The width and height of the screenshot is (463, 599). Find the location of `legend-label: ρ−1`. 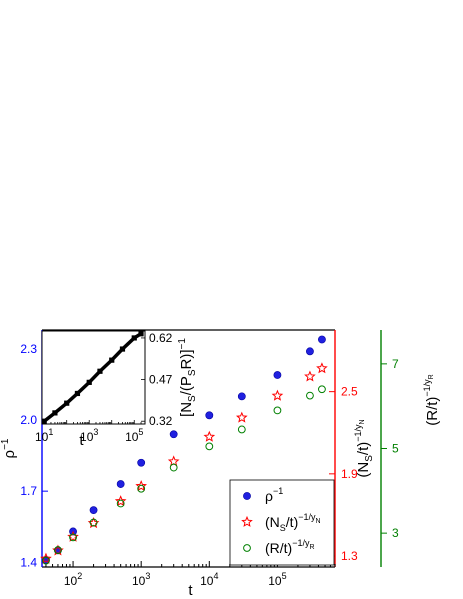

legend-label: ρ−1 is located at coordinates (274, 495).